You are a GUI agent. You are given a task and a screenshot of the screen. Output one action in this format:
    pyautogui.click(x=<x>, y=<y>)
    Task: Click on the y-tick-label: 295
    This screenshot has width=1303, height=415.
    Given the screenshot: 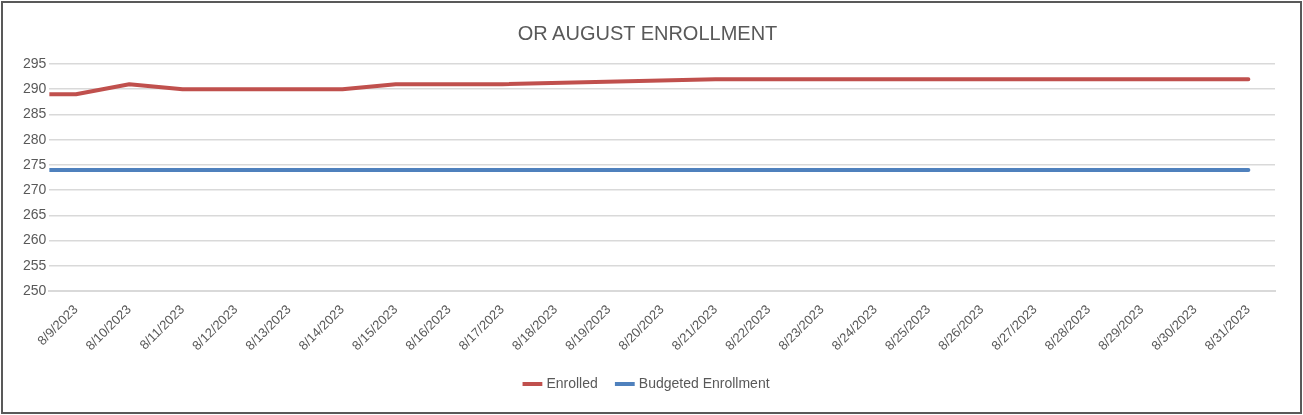 What is the action you would take?
    pyautogui.click(x=35, y=62)
    